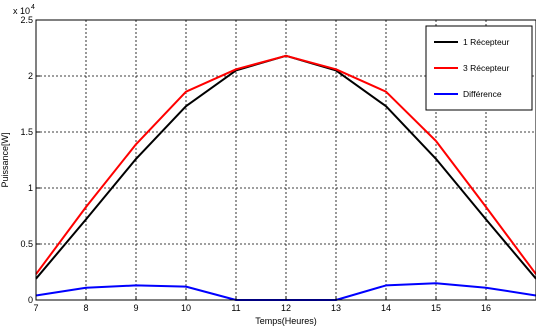 This screenshot has width=536, height=329. Describe the element at coordinates (26, 20) in the screenshot. I see `y-tick-label: 2.5` at that location.